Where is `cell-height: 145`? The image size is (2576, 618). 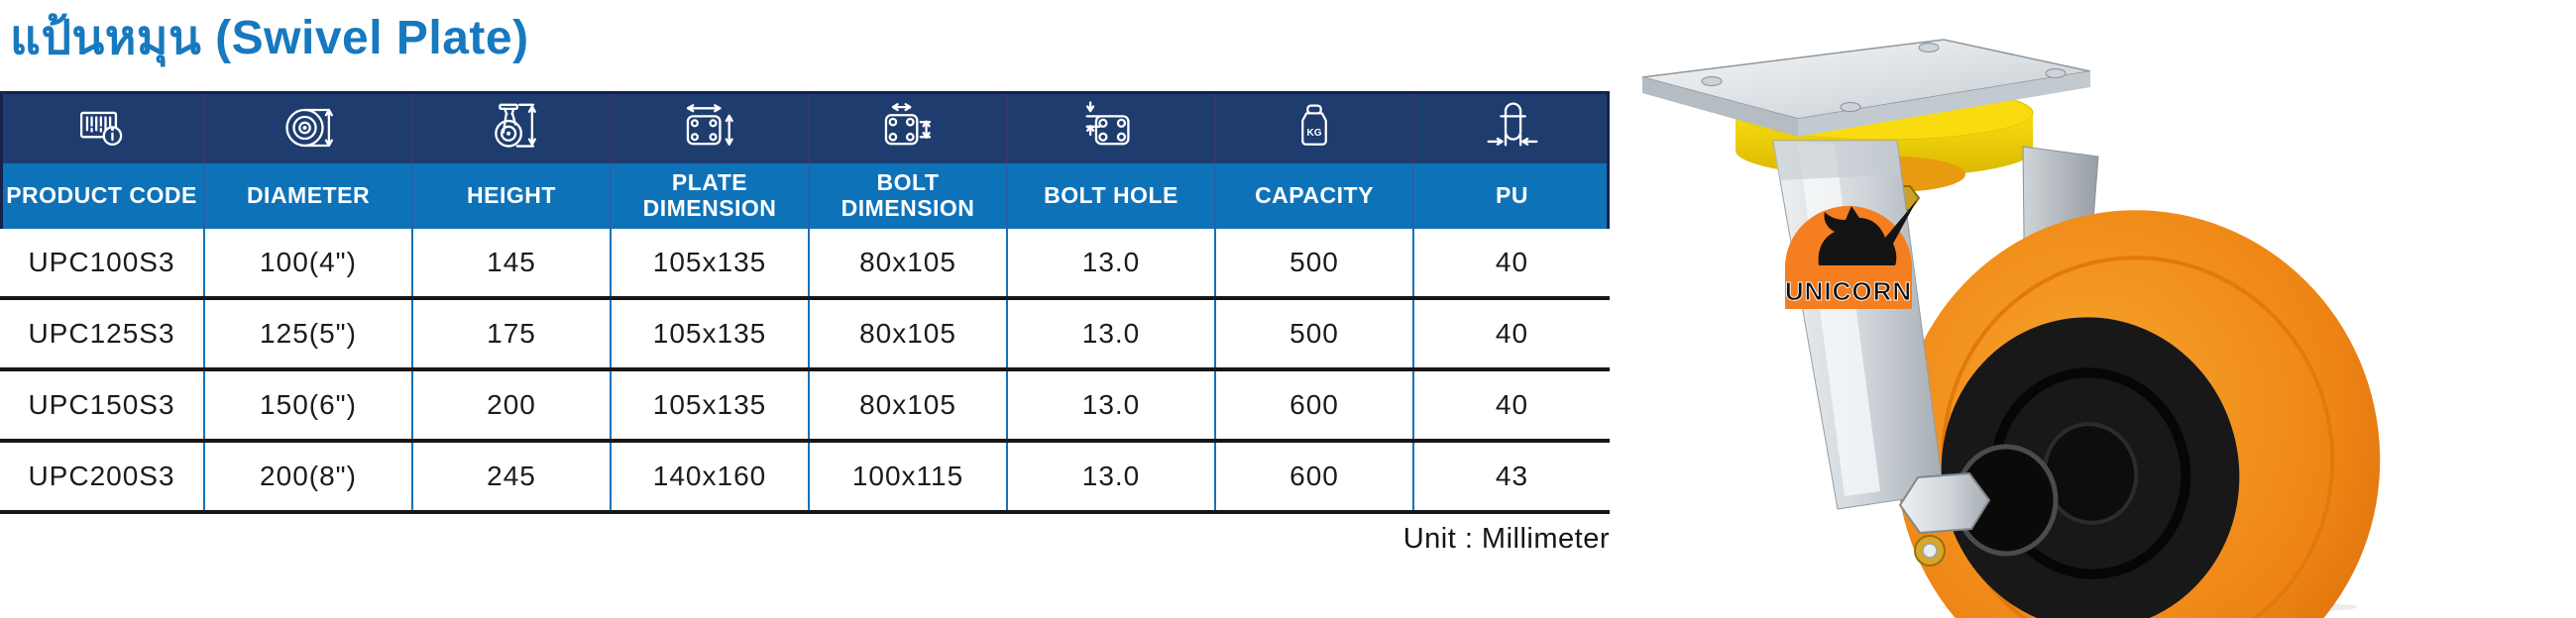 cell-height: 145 is located at coordinates (510, 263).